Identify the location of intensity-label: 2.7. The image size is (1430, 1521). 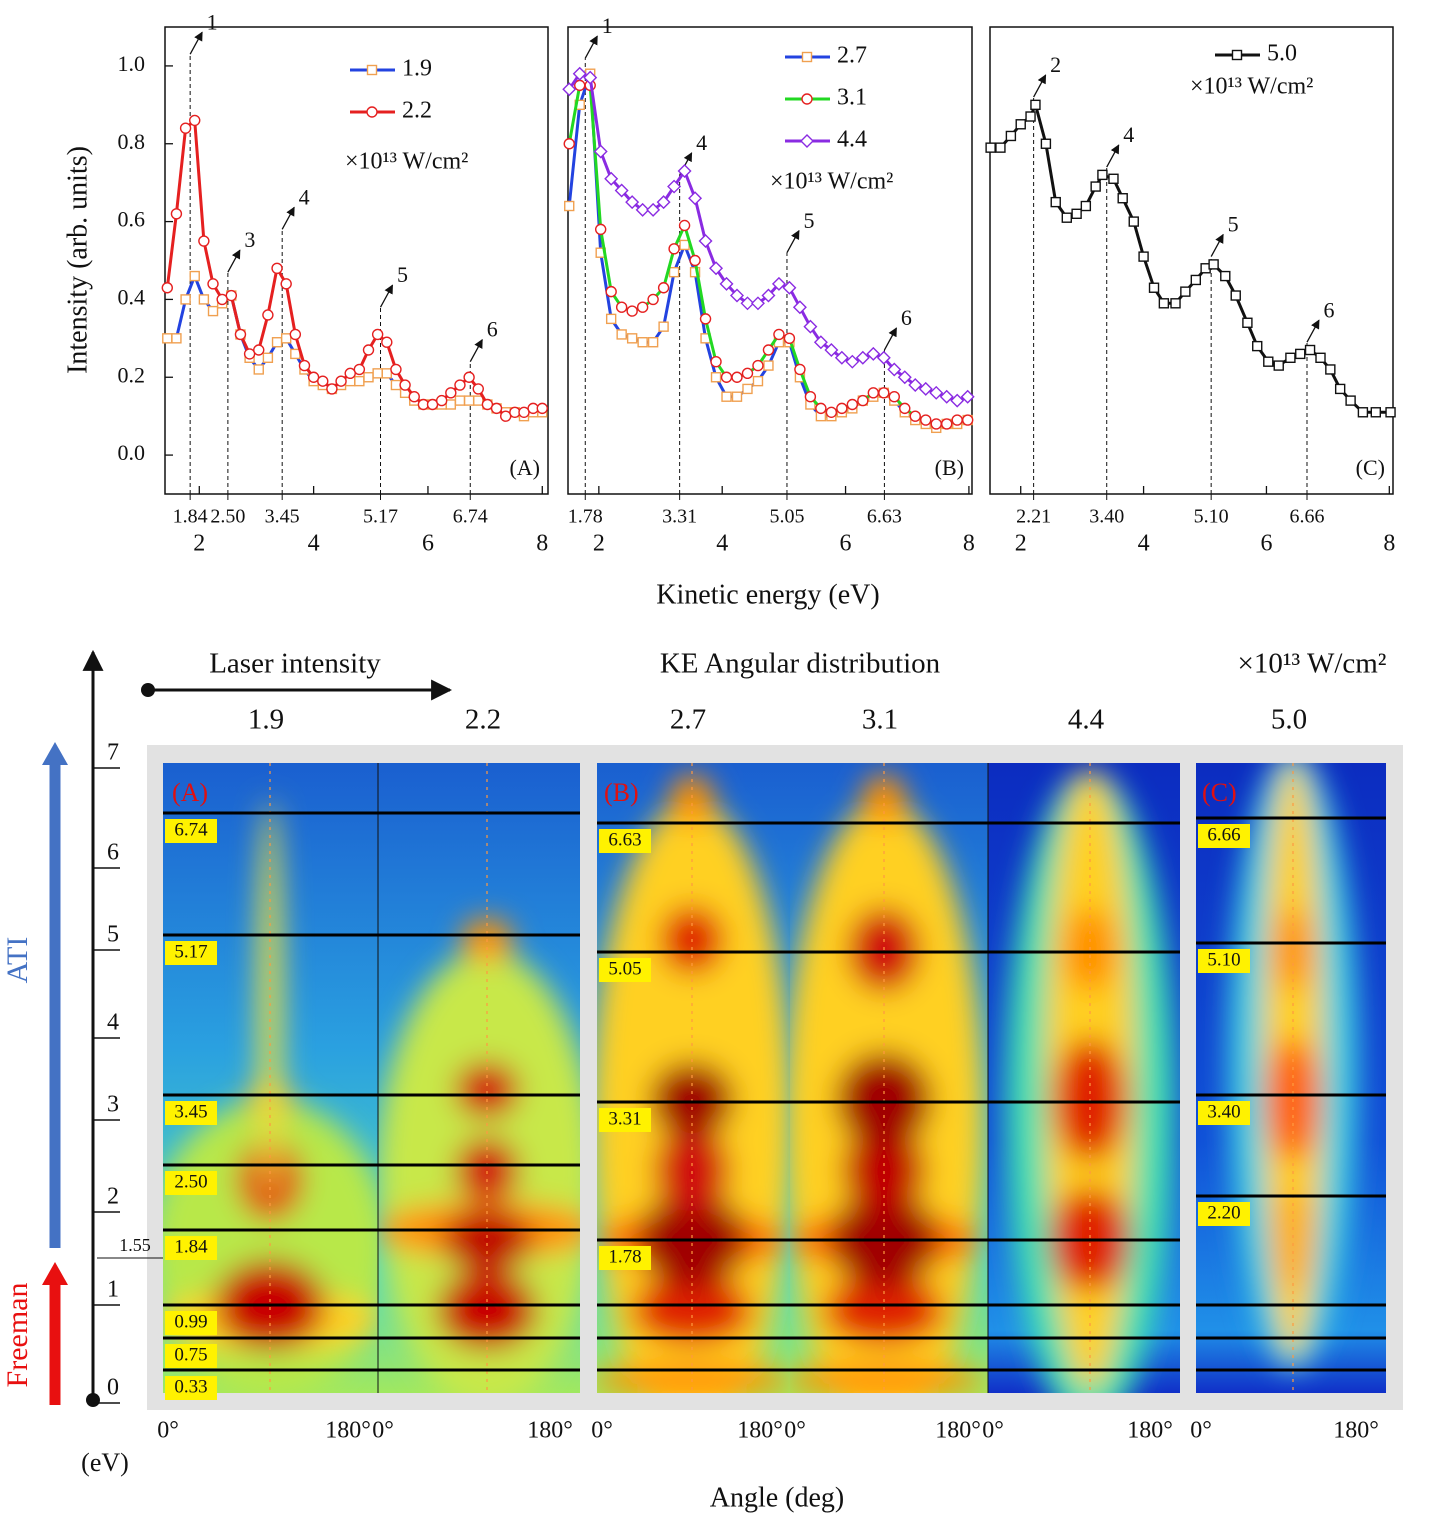
(688, 720).